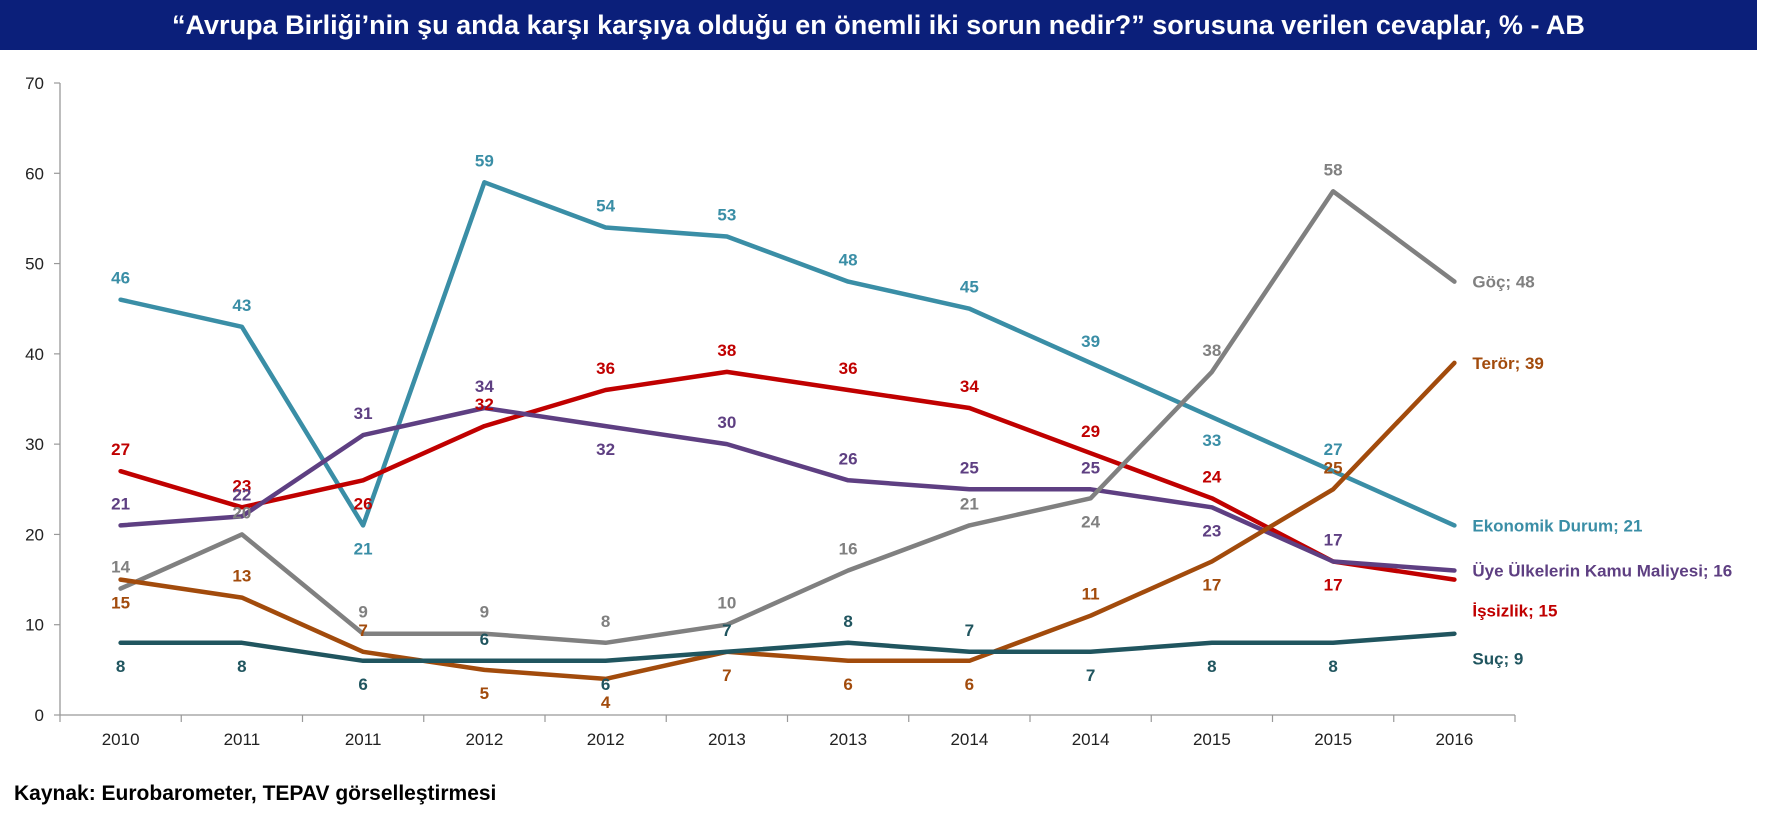 Image resolution: width=1780 pixels, height=821 pixels. Describe the element at coordinates (1091, 594) in the screenshot. I see `data-label: 11` at that location.